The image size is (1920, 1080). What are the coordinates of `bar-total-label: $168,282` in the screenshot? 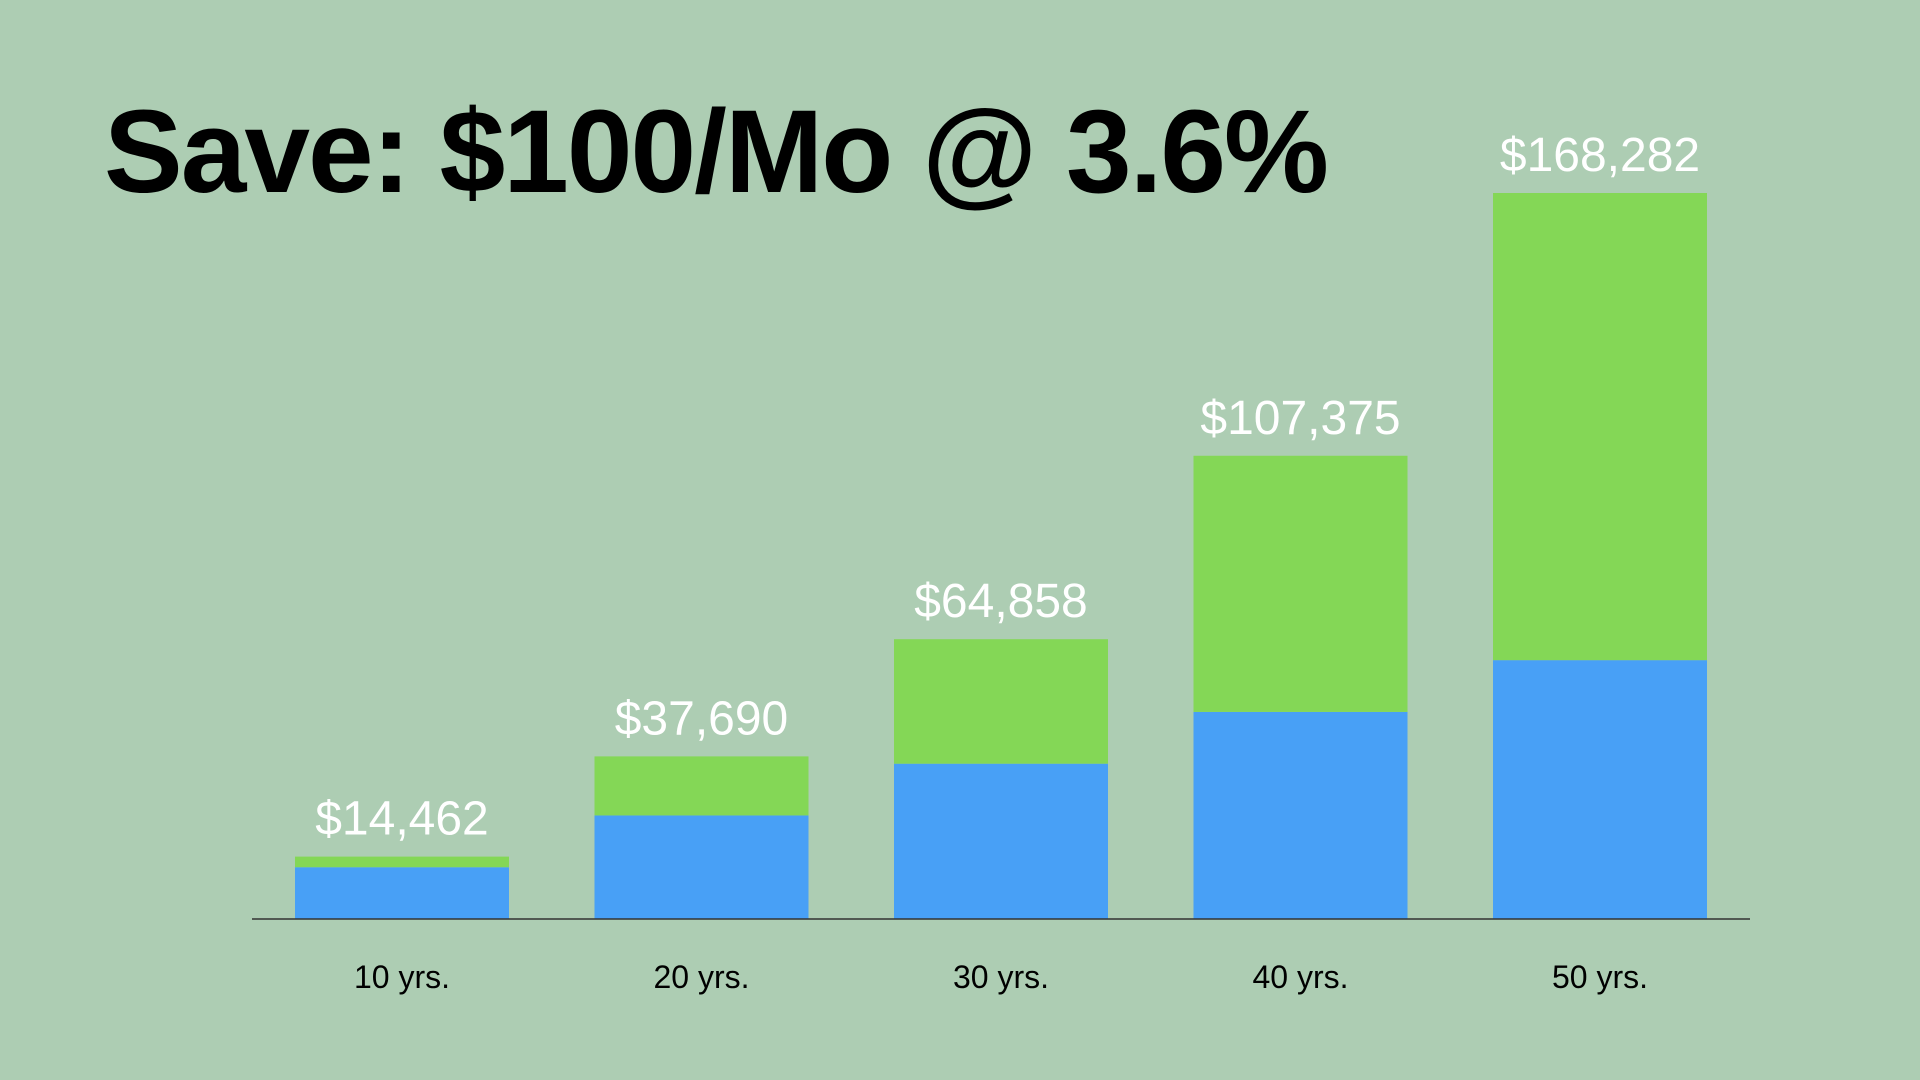 It's located at (1600, 155).